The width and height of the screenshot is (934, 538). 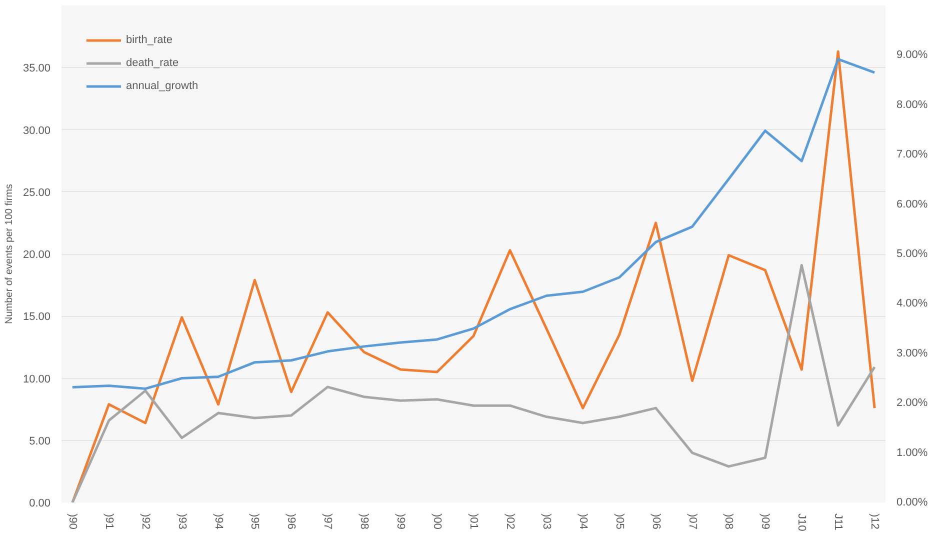 I want to click on x-tick-label: )09, so click(x=765, y=522).